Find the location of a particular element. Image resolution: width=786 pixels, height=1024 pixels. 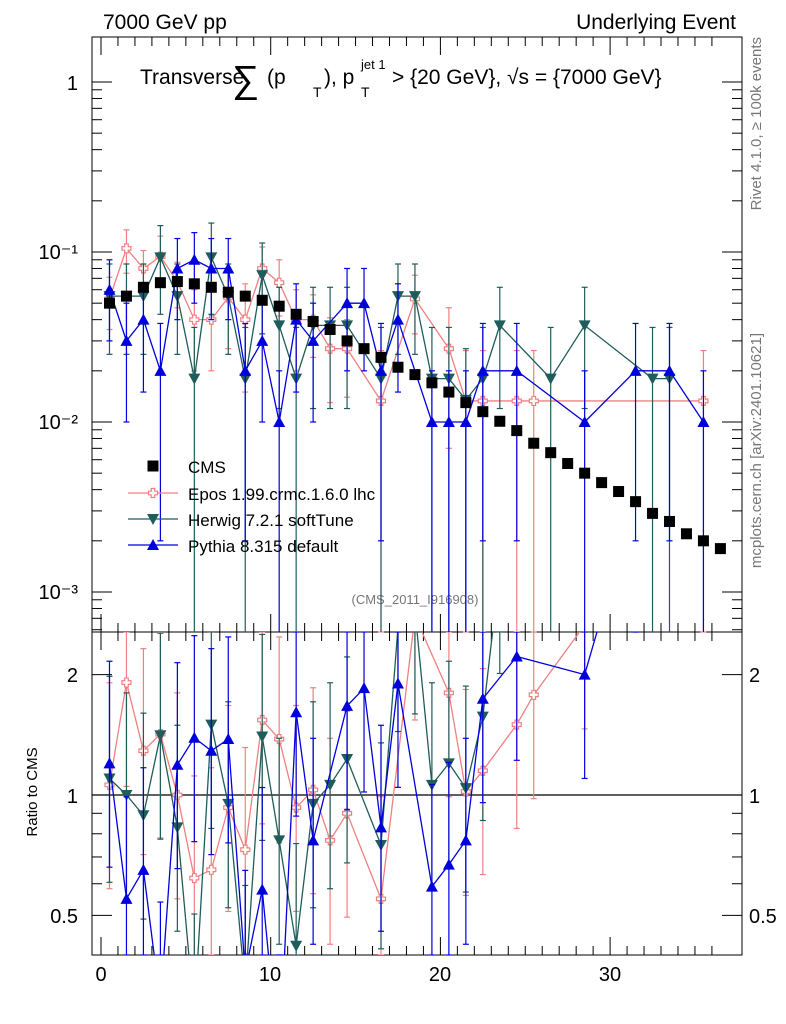

legend-label-cms: CMS is located at coordinates (207, 467).